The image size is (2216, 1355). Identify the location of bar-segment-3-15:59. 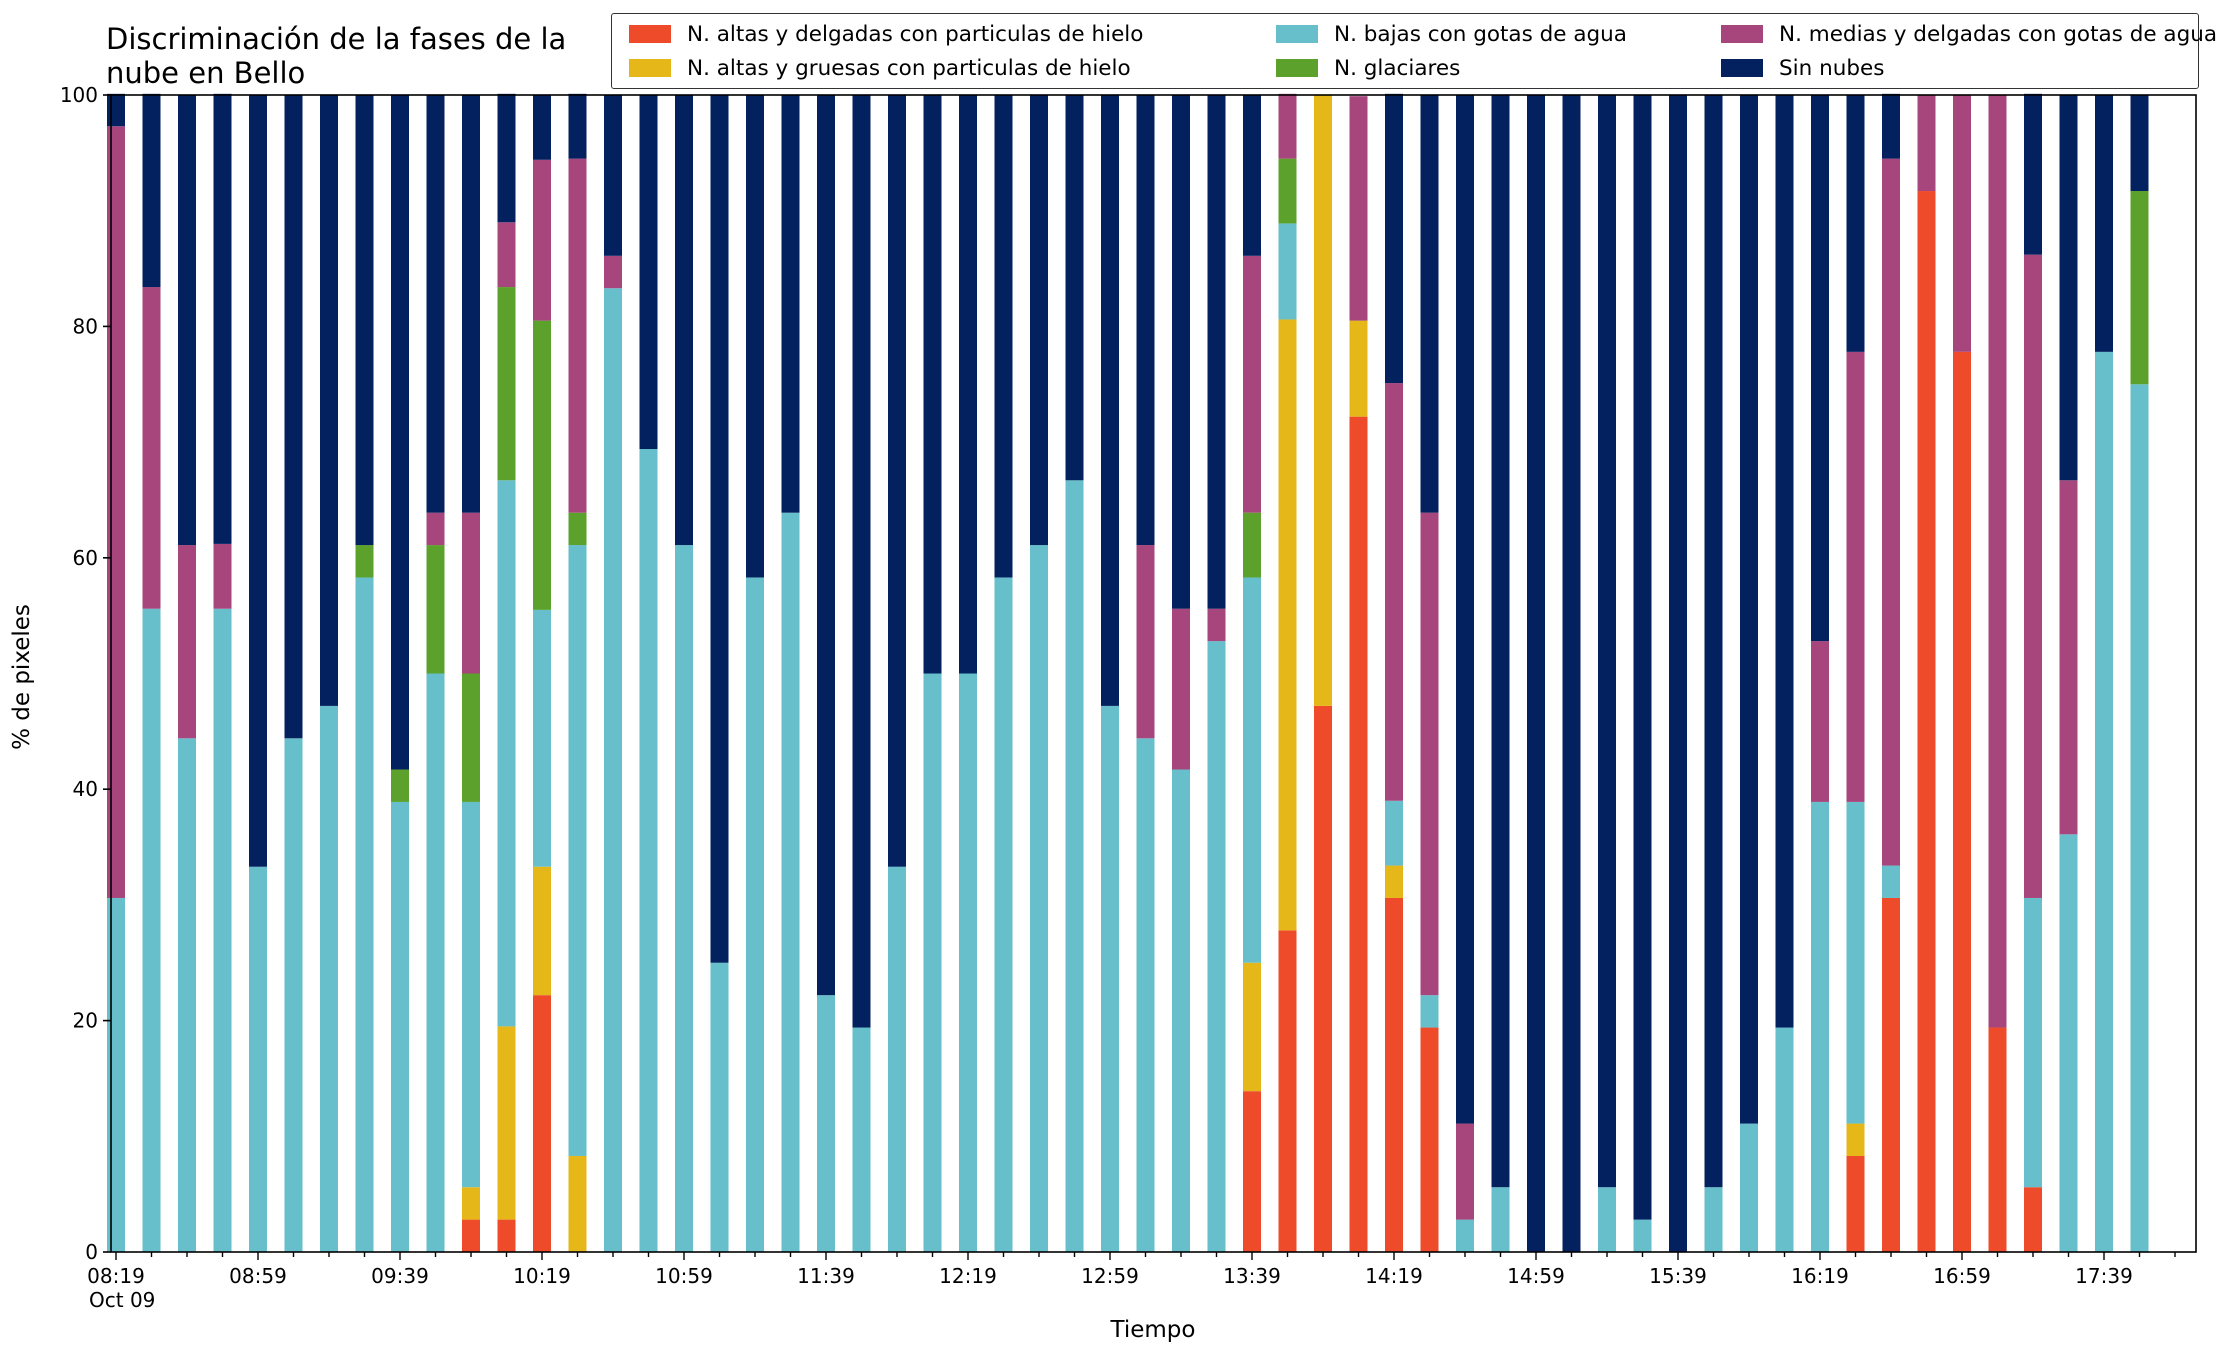
(1749, 1187).